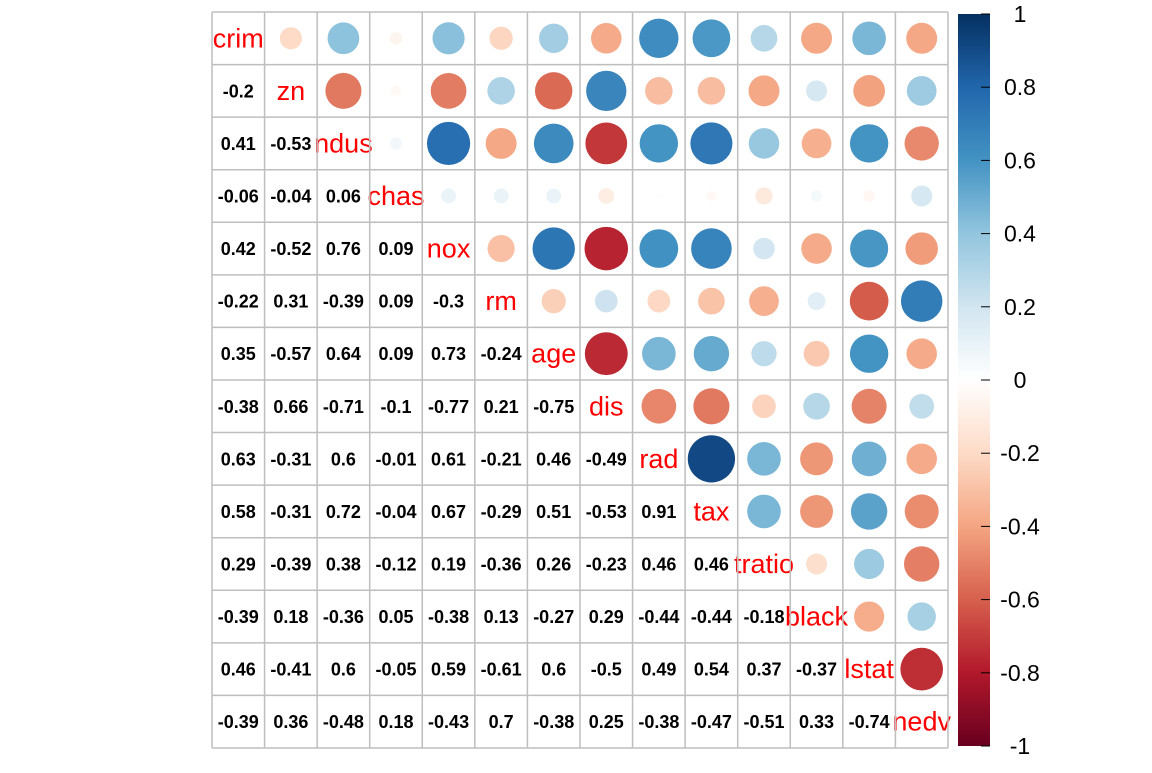  I want to click on corr-value-rm-nox: -0.3, so click(448, 302).